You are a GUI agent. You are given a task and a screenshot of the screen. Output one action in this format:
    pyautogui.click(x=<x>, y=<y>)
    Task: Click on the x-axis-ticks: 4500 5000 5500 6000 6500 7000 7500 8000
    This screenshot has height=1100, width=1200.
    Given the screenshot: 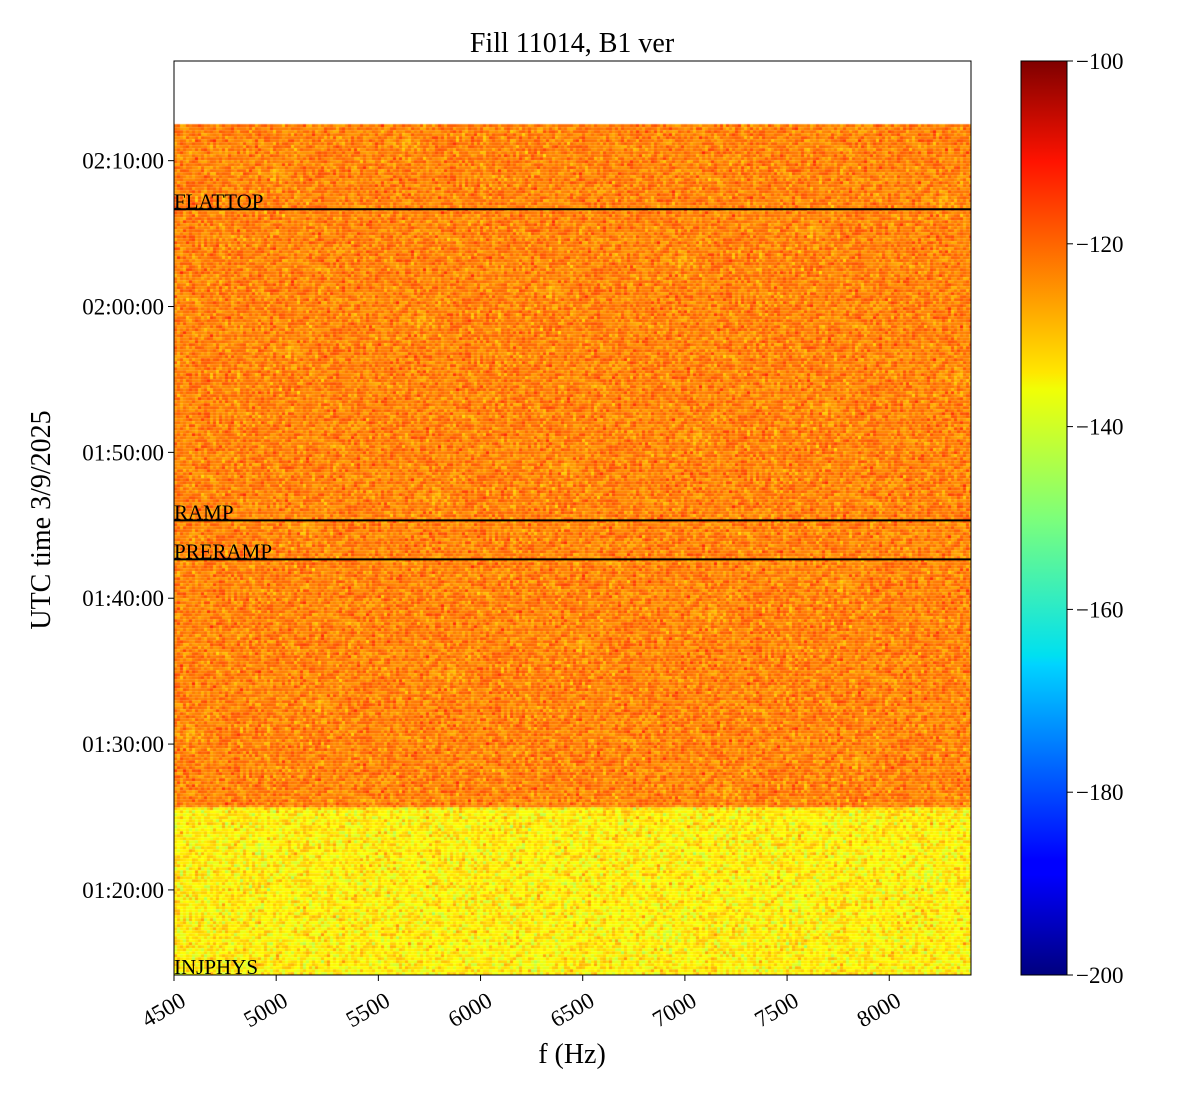 What is the action you would take?
    pyautogui.click(x=521, y=1003)
    